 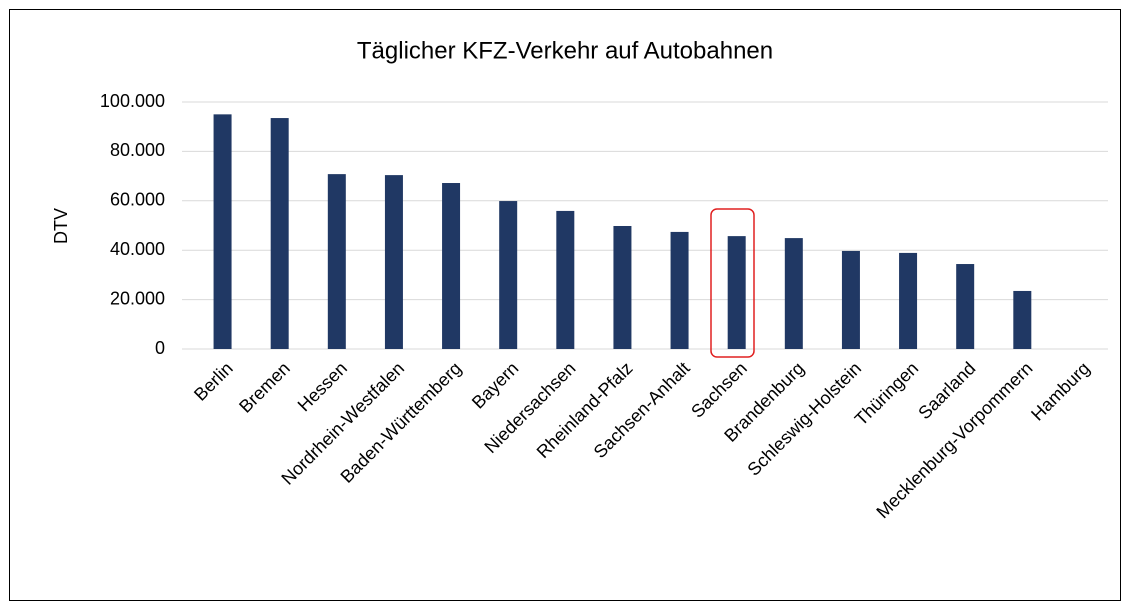 What do you see at coordinates (160, 348) in the screenshot?
I see `y-tick-label: 0` at bounding box center [160, 348].